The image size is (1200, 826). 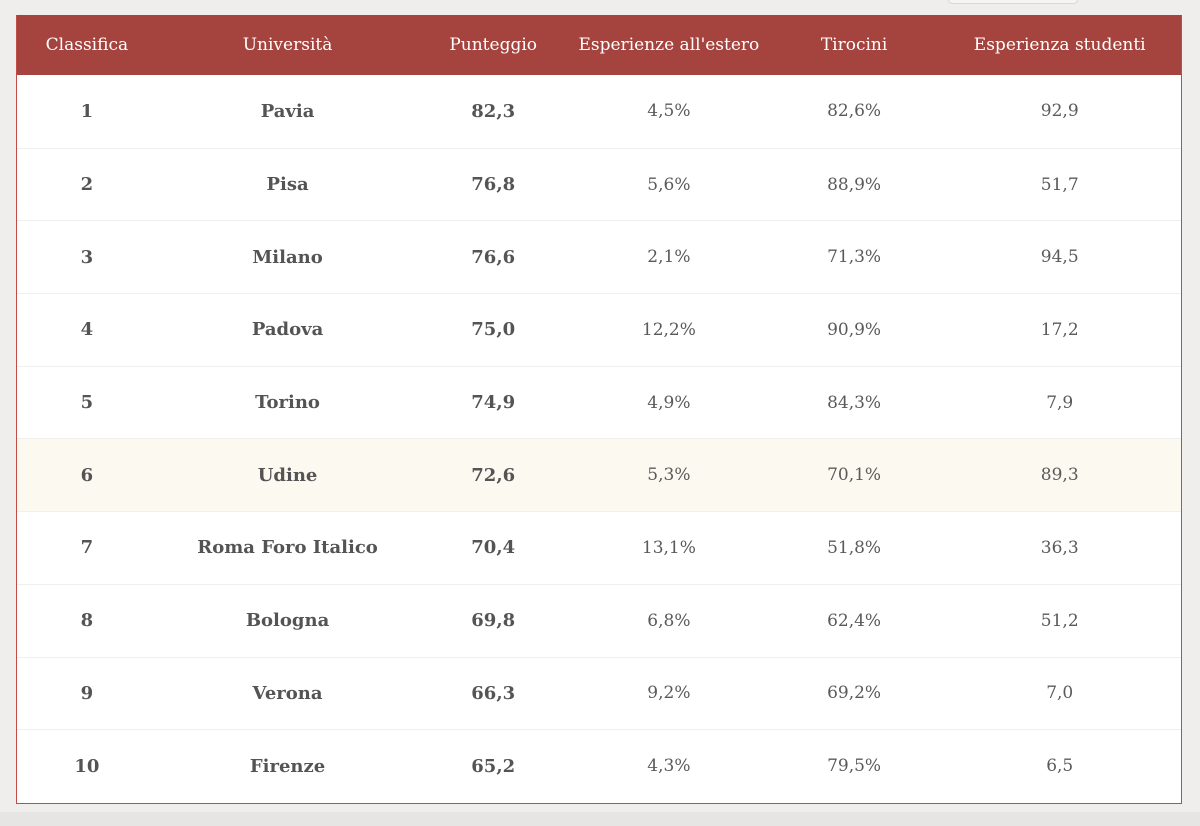 I want to click on cell-rank: 8, so click(x=87, y=621).